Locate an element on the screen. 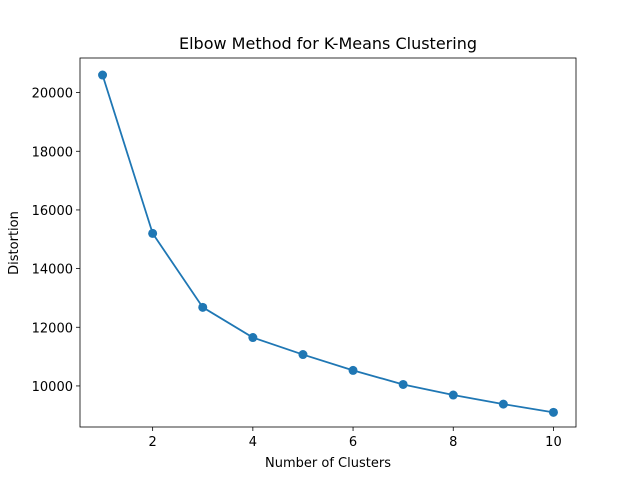 This screenshot has height=480, width=640. x-tick-label: 8 is located at coordinates (453, 442).